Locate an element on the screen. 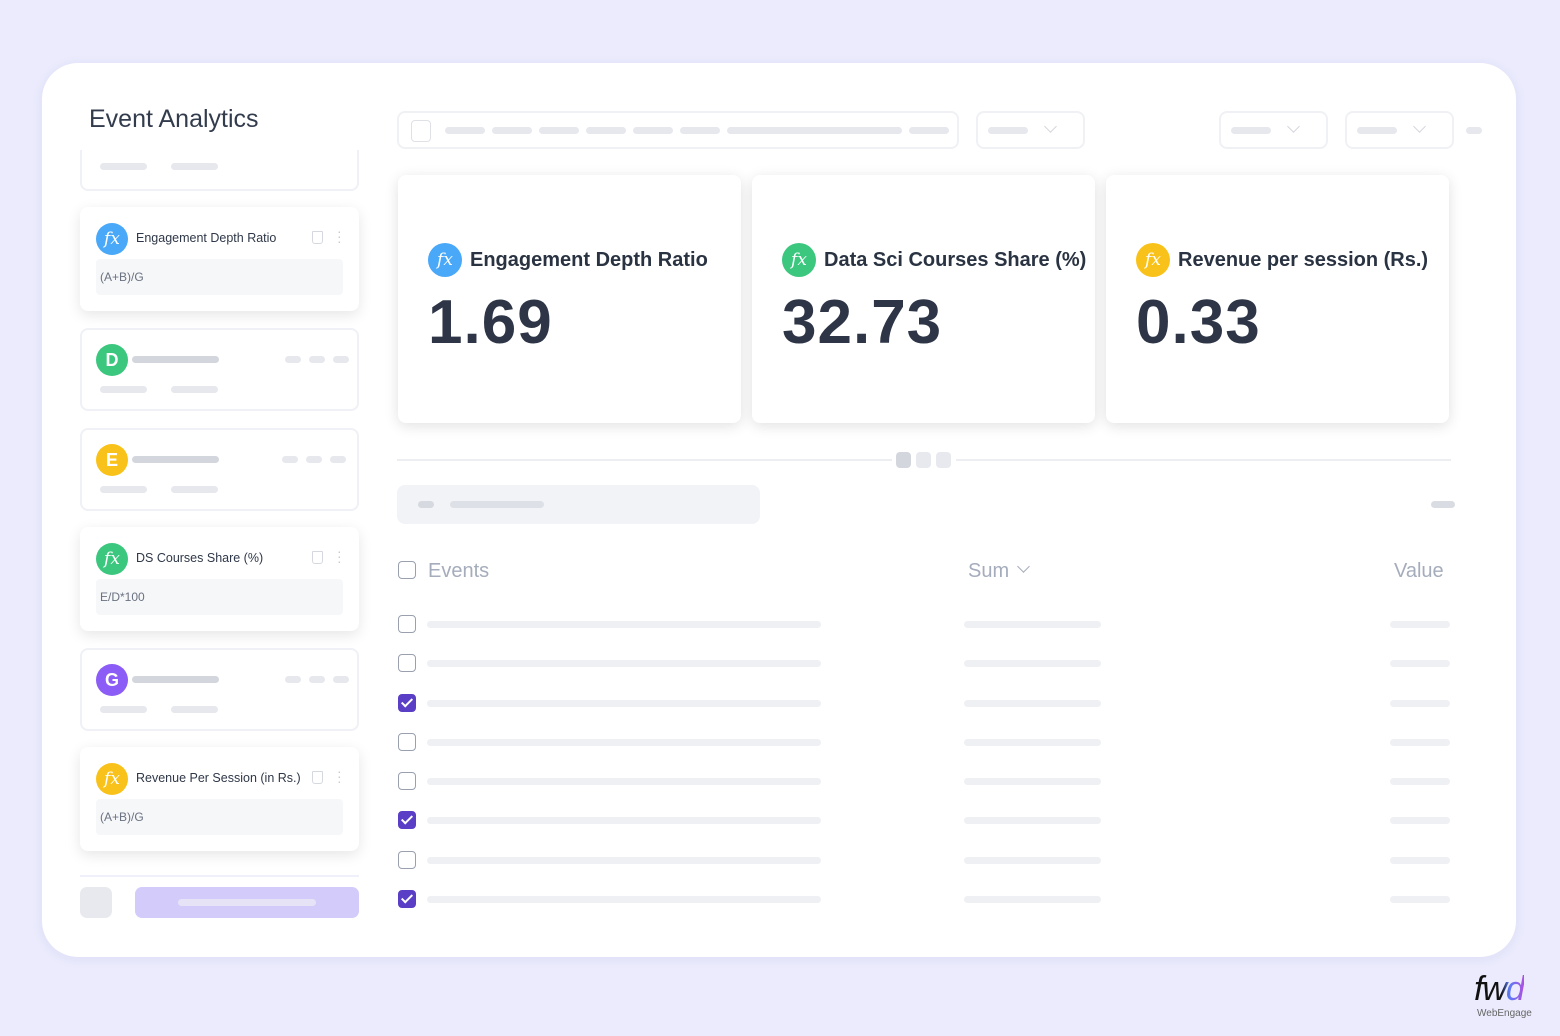 Image resolution: width=1560 pixels, height=1036 pixels. column-header-sum: Sum is located at coordinates (989, 571).